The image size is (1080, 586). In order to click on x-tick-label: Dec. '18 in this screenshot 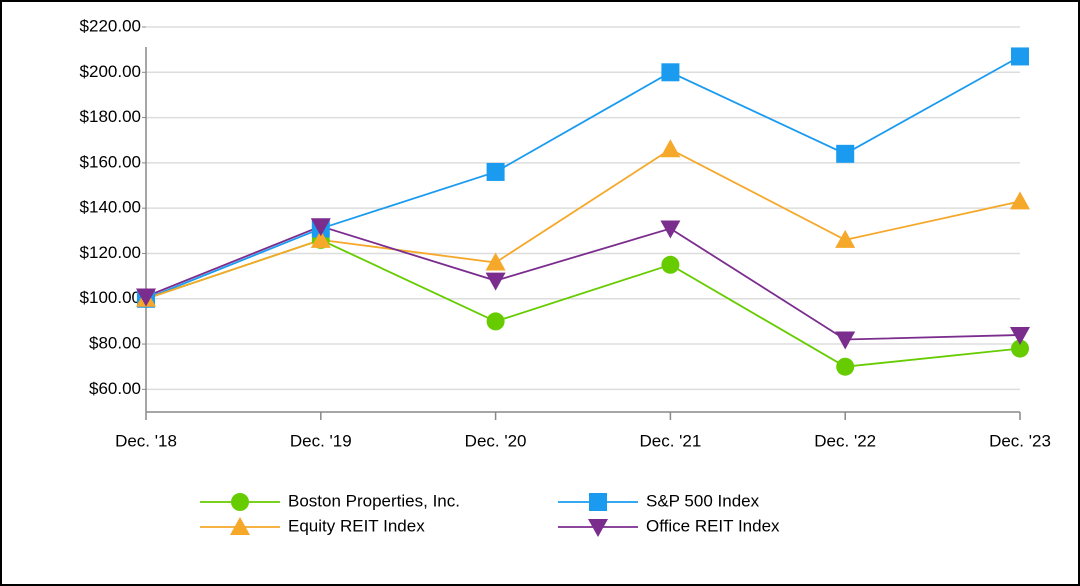, I will do `click(146, 440)`.